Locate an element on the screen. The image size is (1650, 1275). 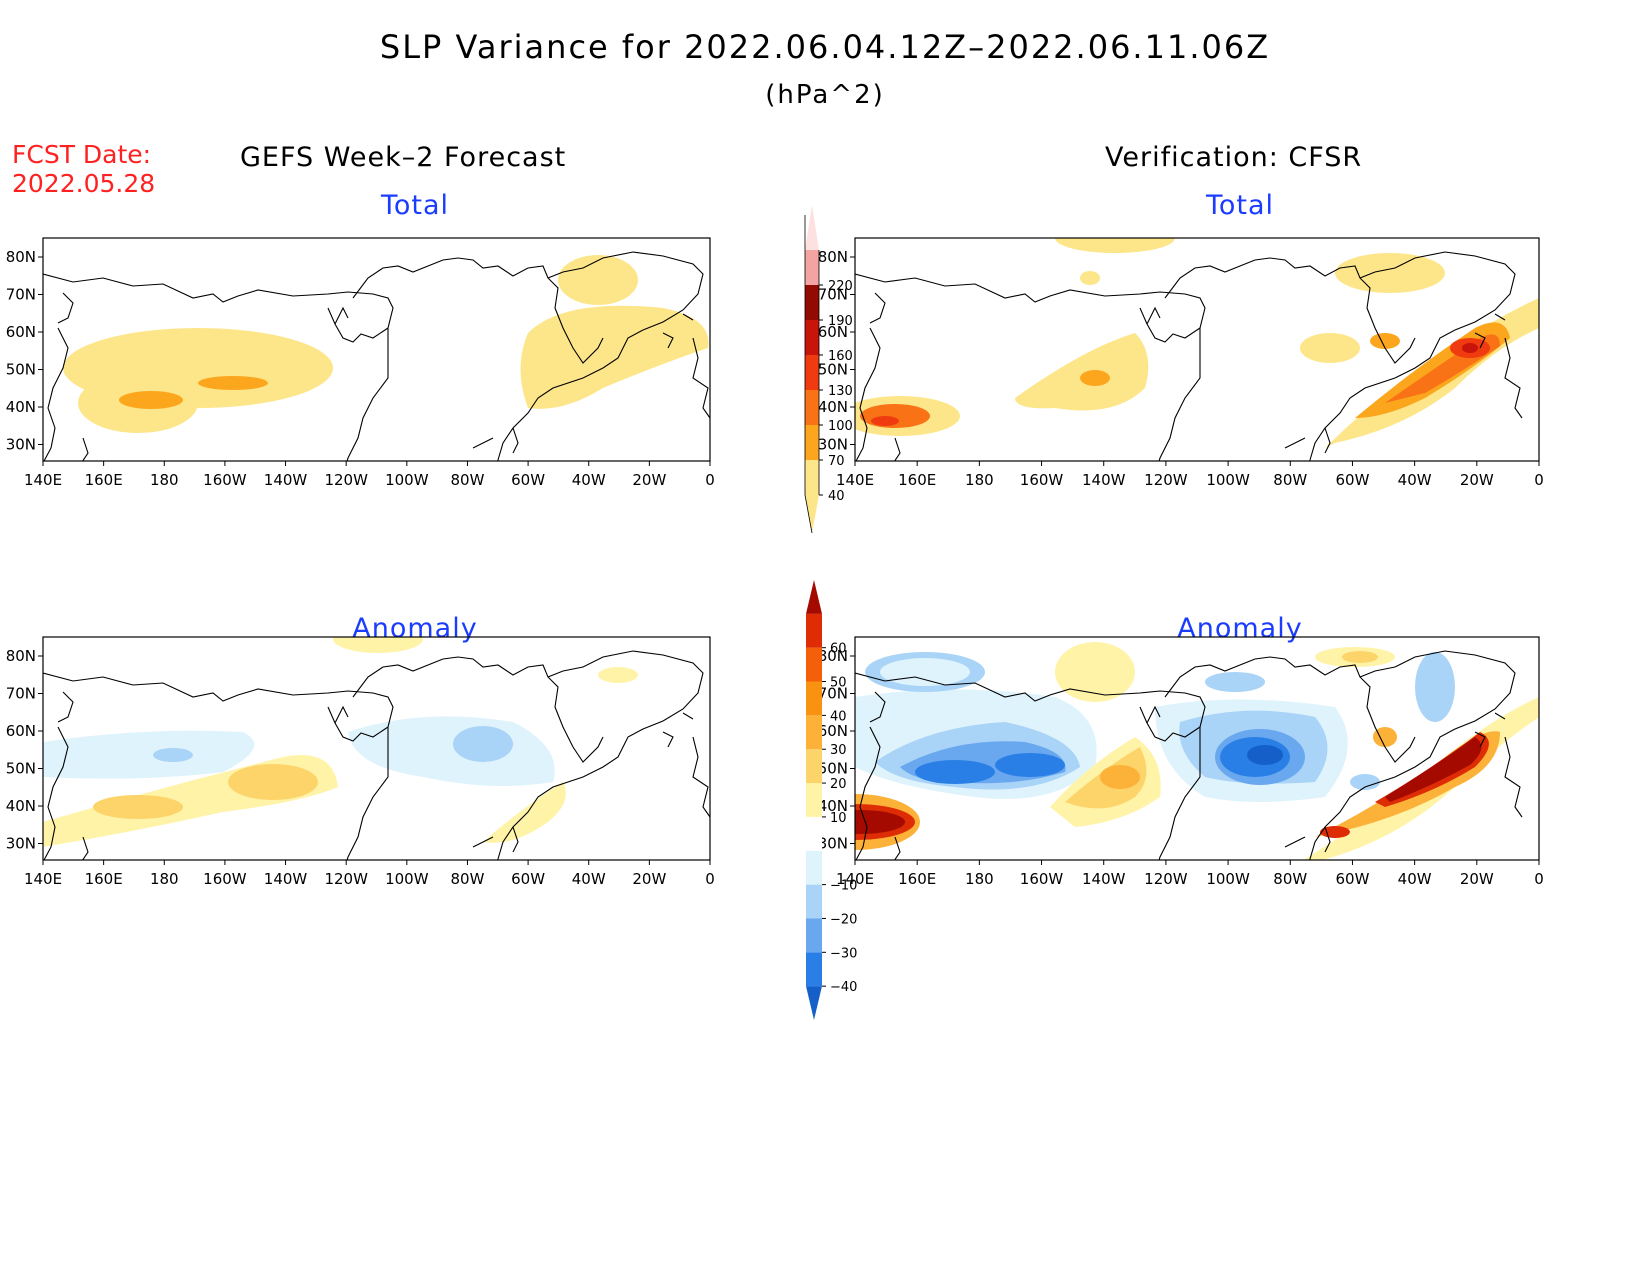
total-colorbar-label: 190 is located at coordinates (840, 321).